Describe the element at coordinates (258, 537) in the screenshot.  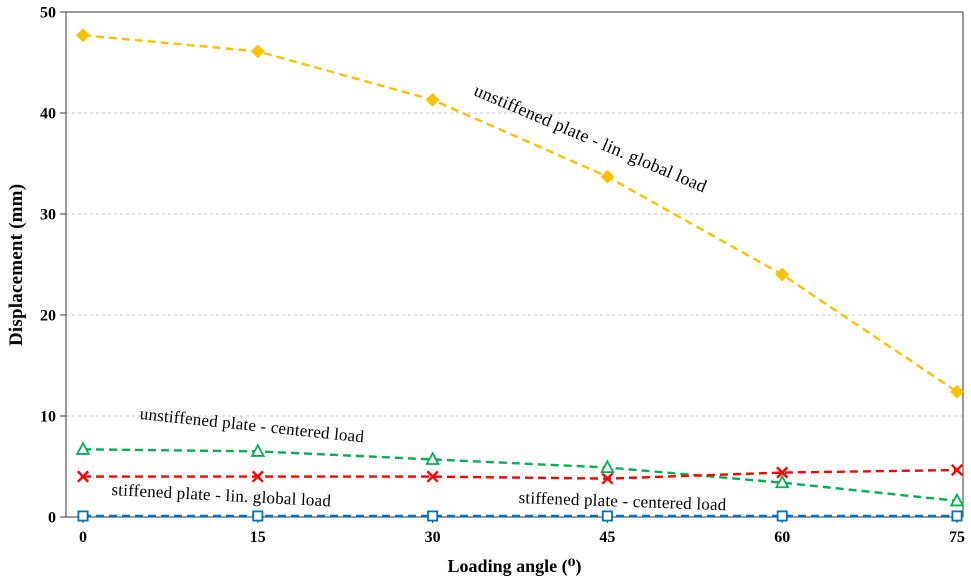
I see `x-tick-label: 15` at that location.